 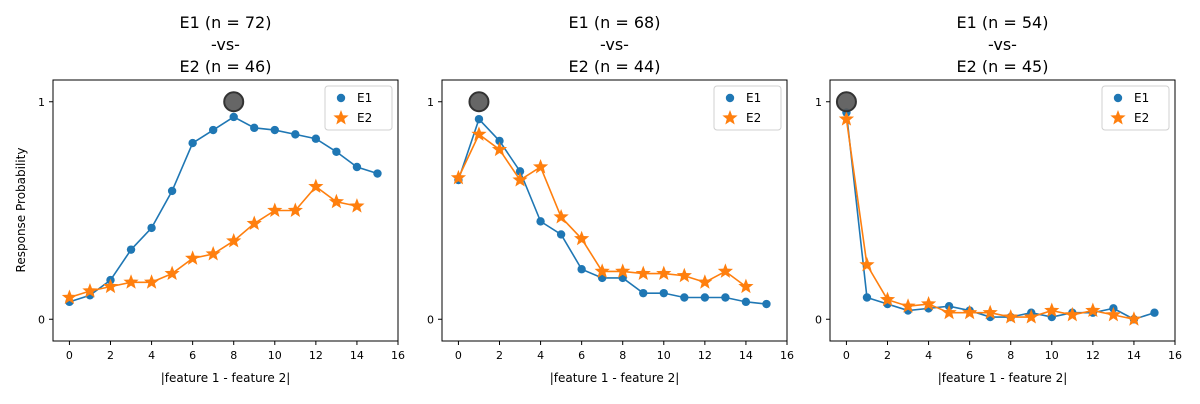 I want to click on chart-title-line: E1 (n = 72), so click(x=226, y=22).